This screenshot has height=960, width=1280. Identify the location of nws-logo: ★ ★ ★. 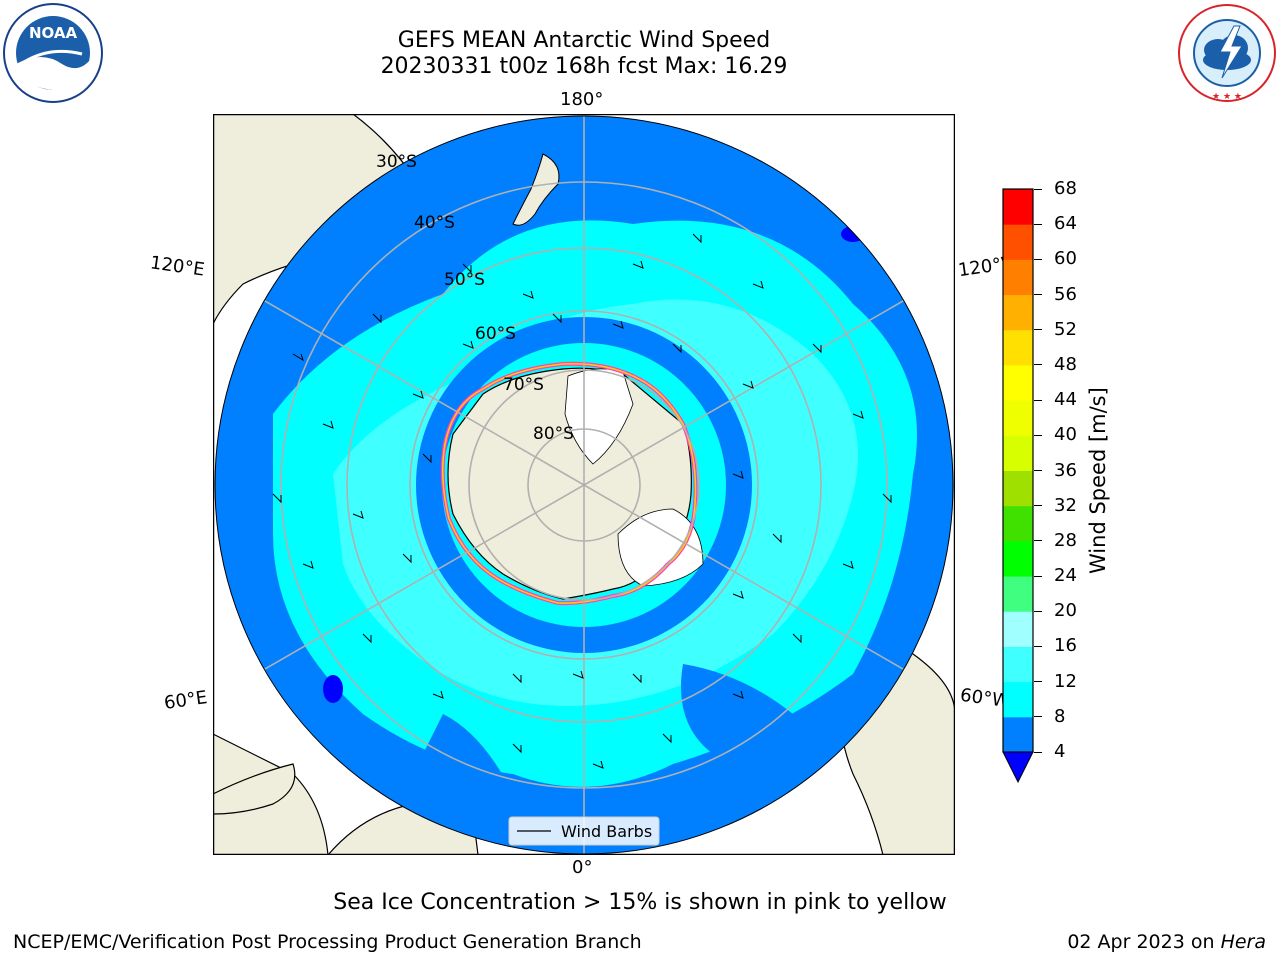
(1227, 53).